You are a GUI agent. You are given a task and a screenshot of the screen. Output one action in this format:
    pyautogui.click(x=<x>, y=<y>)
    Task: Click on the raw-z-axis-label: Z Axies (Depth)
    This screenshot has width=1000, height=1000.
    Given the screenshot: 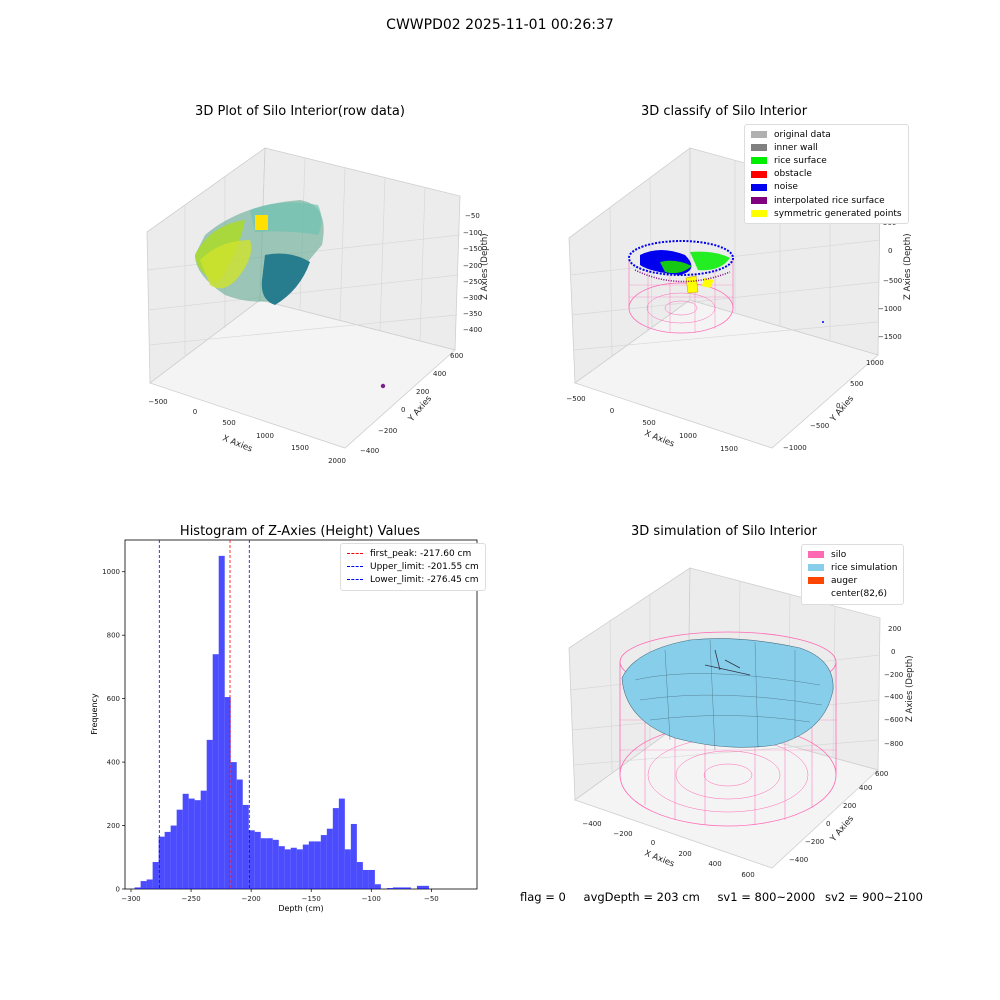 What is the action you would take?
    pyautogui.click(x=485, y=266)
    